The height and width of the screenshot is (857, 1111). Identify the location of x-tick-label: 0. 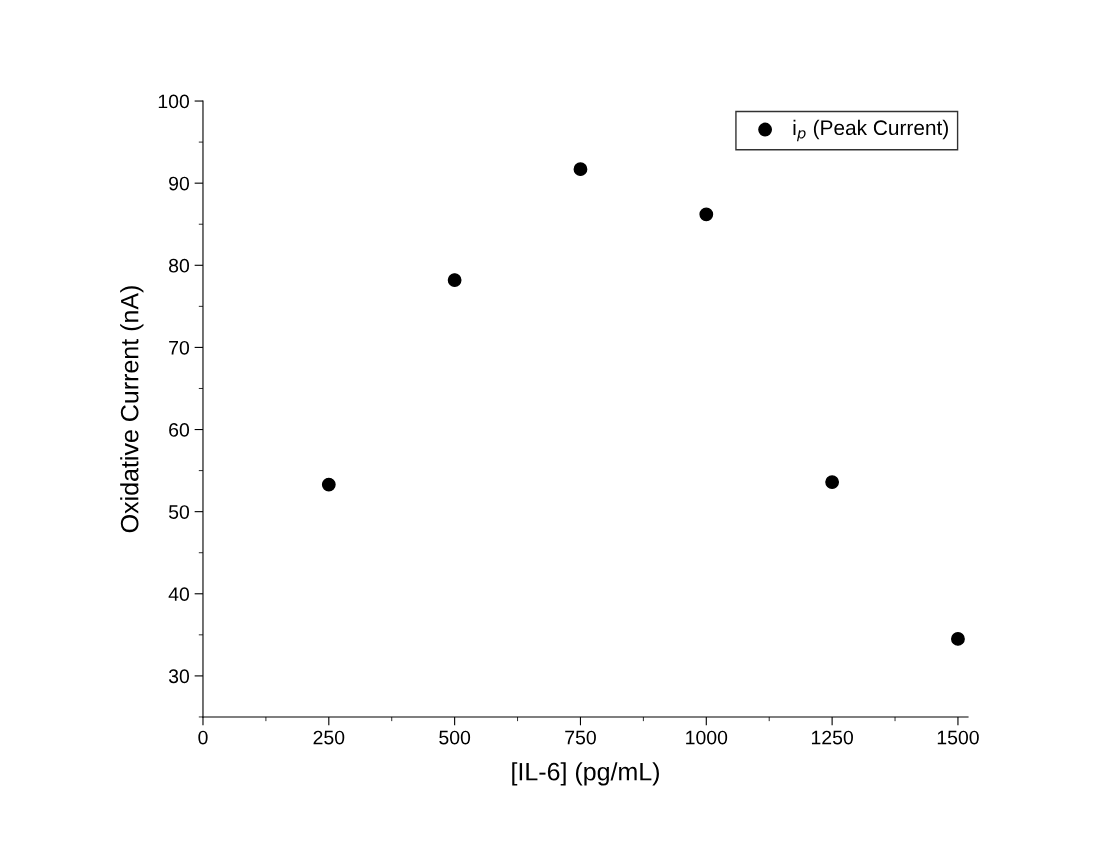
(203, 737).